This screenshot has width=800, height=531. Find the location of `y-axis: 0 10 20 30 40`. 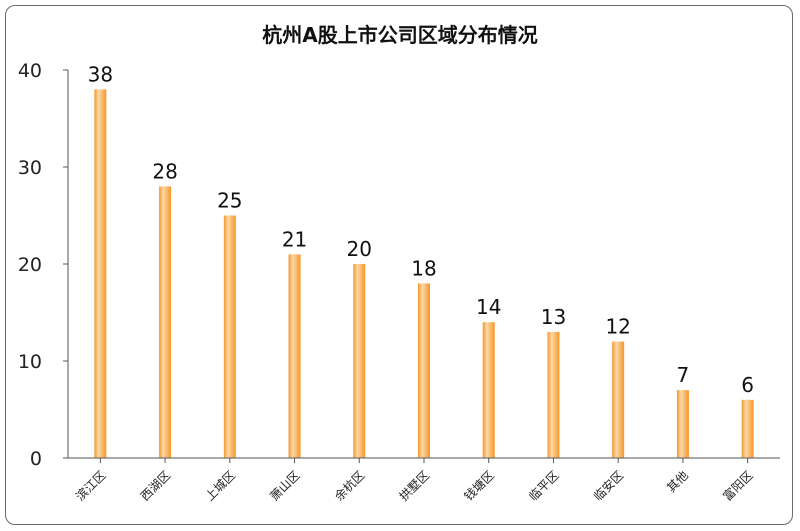

y-axis: 0 10 20 30 40 is located at coordinates (43, 265).